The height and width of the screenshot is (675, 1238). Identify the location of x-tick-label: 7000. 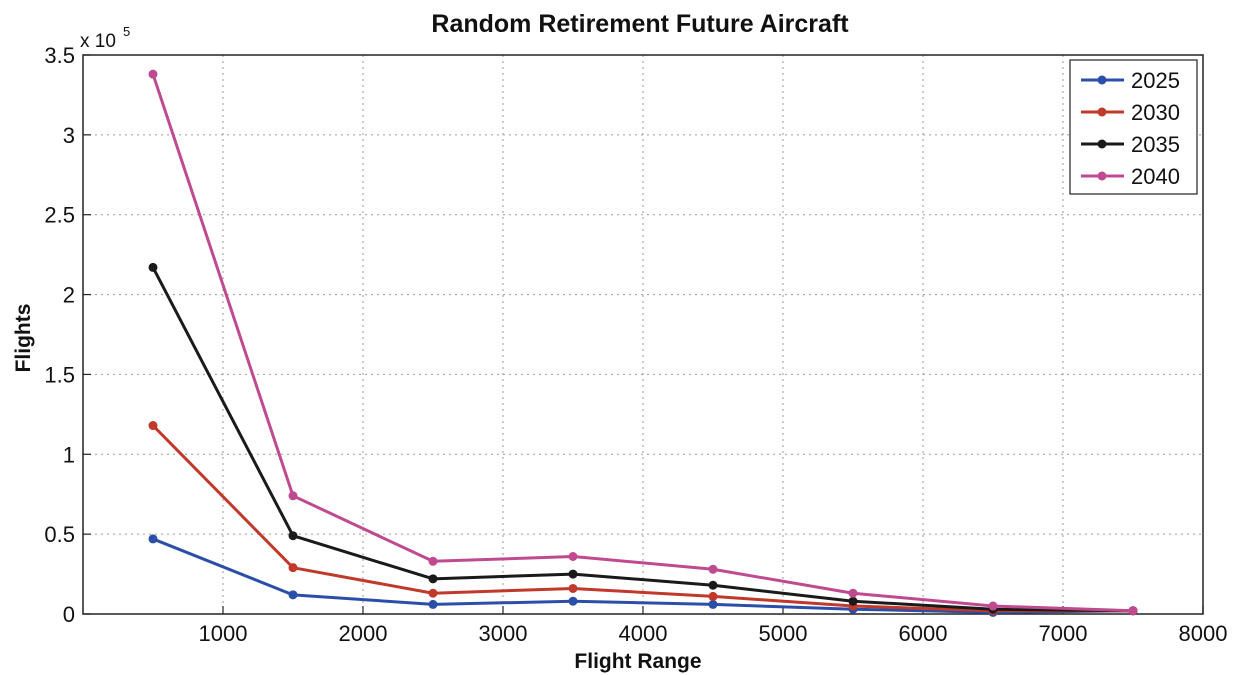
(1063, 633).